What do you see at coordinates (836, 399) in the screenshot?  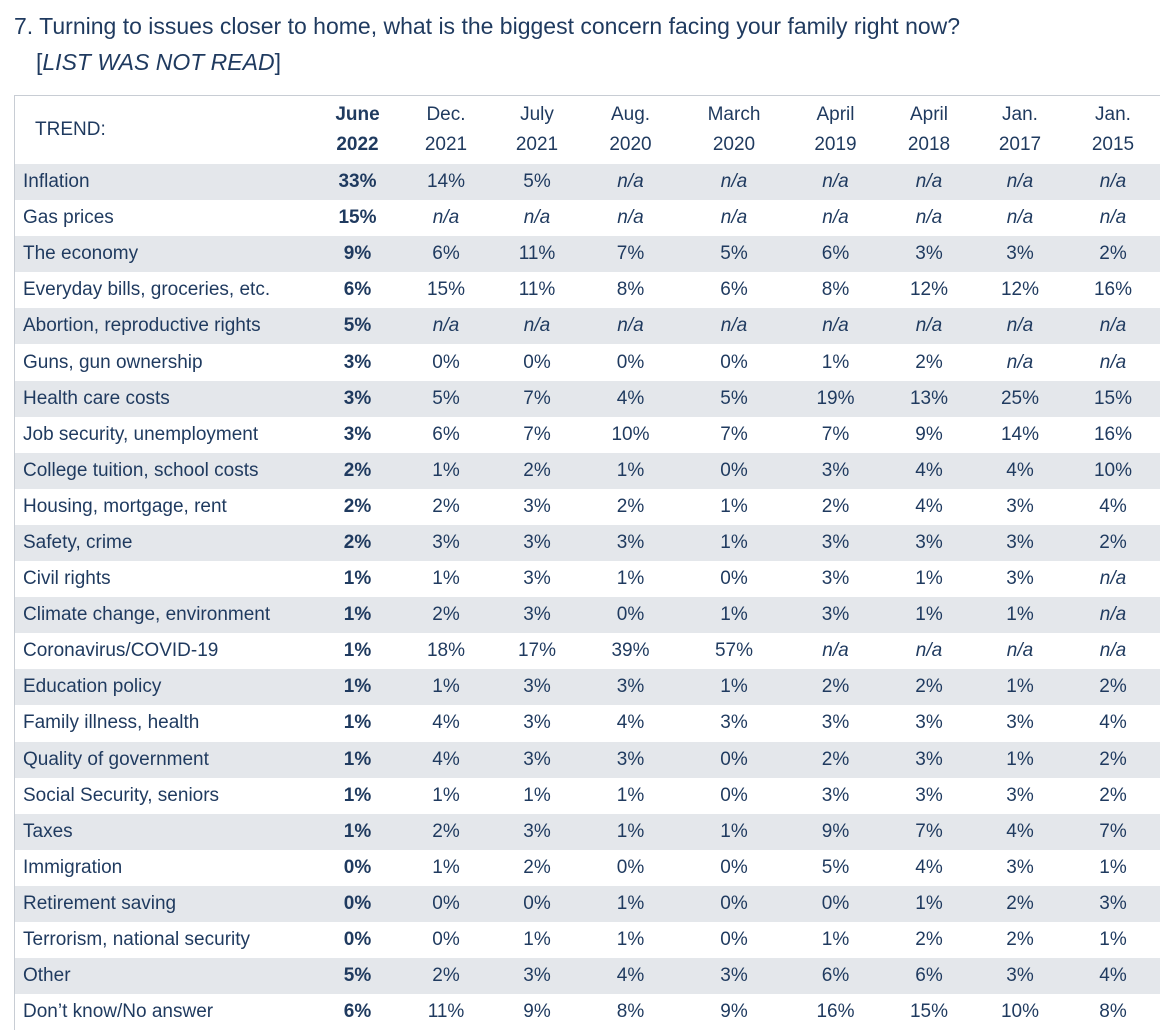 I see `table-cell: 19%` at bounding box center [836, 399].